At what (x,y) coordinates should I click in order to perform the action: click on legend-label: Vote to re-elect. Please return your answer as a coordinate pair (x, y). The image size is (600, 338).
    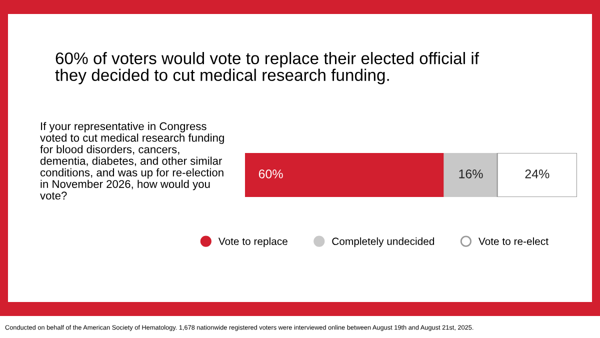
    Looking at the image, I should click on (513, 241).